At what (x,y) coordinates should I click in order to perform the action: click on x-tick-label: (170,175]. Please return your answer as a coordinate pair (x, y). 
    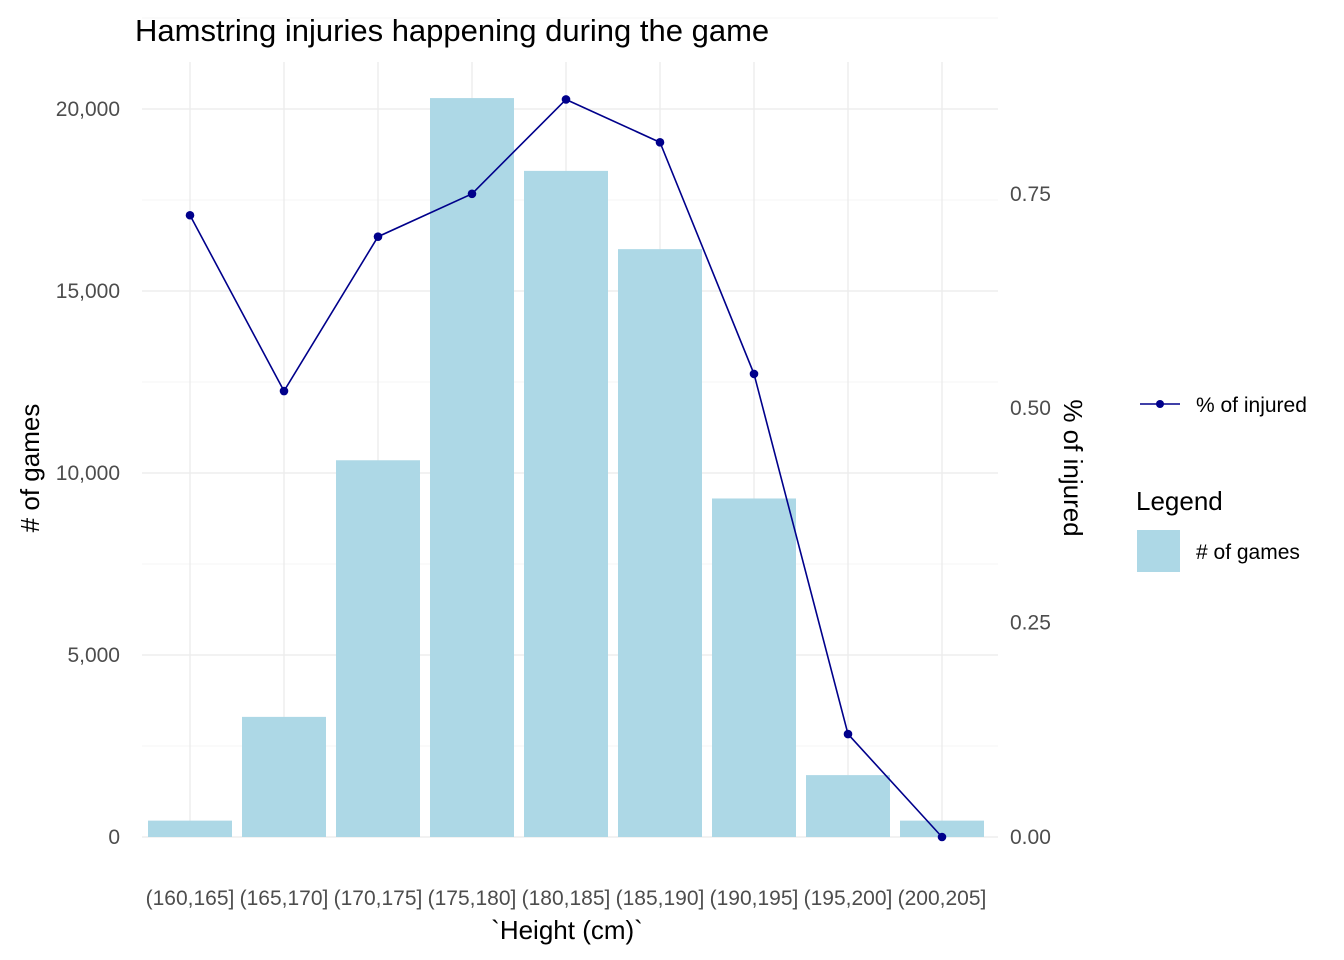
    Looking at the image, I should click on (378, 898).